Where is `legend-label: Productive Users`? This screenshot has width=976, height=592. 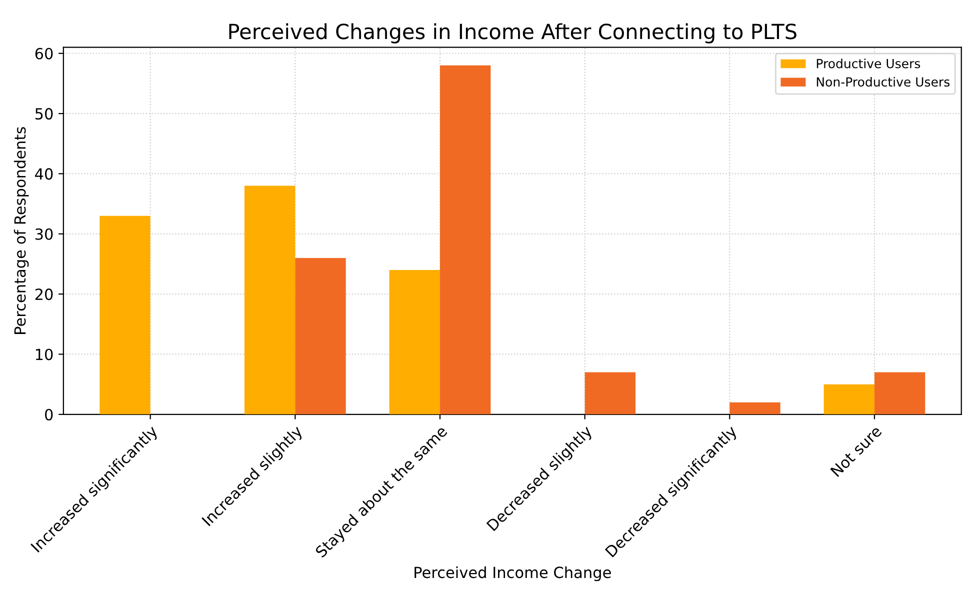
legend-label: Productive Users is located at coordinates (868, 63).